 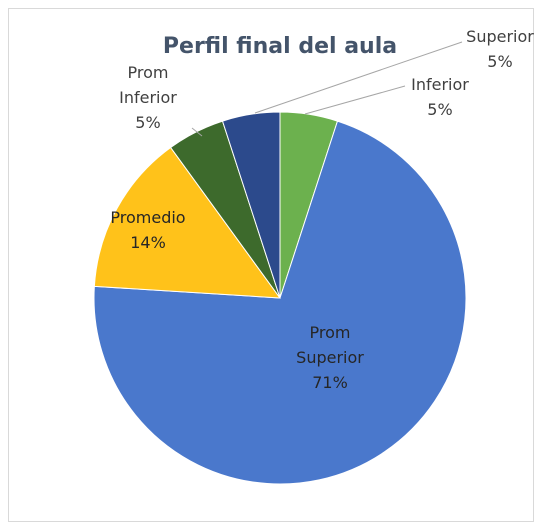 What do you see at coordinates (148, 217) in the screenshot?
I see `category-label: Promedio` at bounding box center [148, 217].